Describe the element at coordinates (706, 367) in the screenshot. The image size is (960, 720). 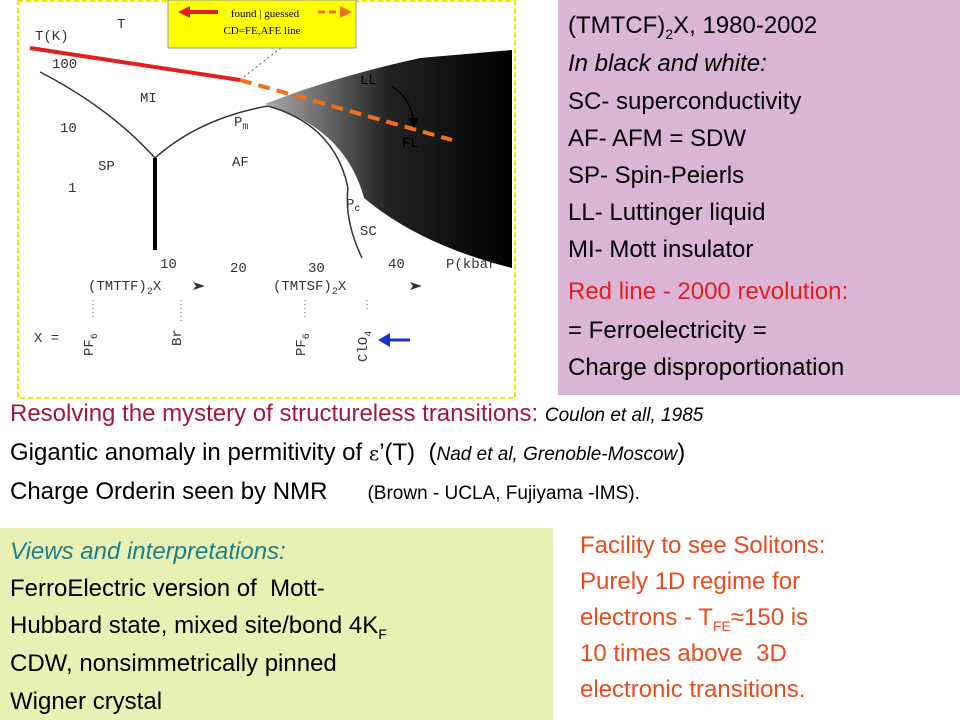
I see `info-line: Charge disproportionation` at that location.